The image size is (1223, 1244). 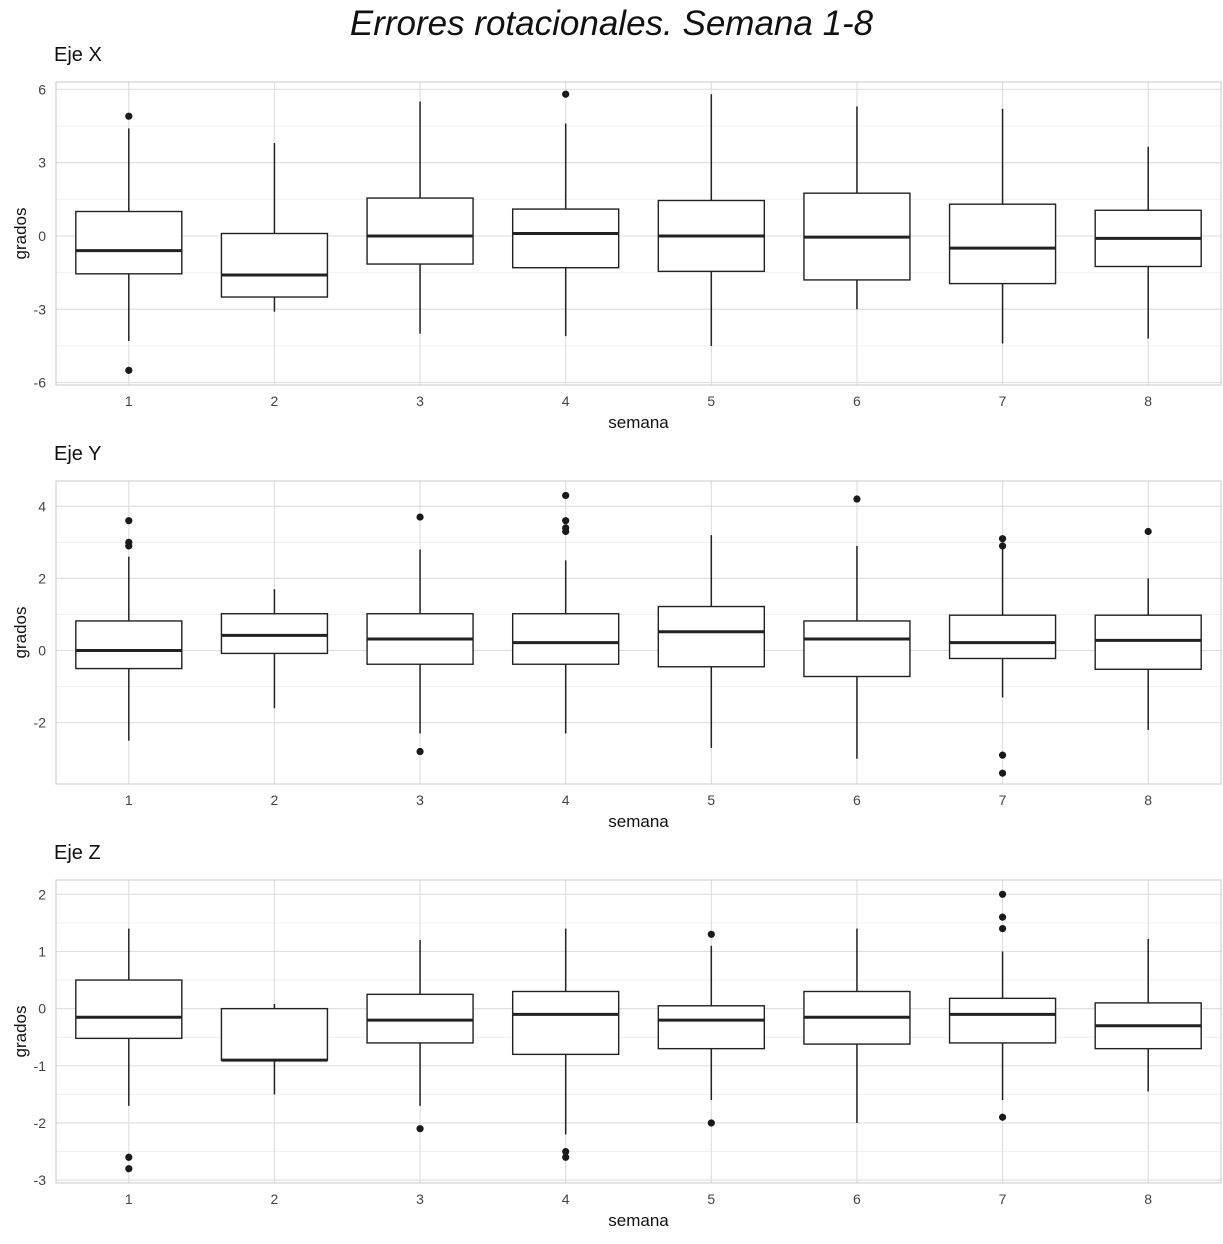 I want to click on panel-title: Eje Y, so click(x=78, y=454).